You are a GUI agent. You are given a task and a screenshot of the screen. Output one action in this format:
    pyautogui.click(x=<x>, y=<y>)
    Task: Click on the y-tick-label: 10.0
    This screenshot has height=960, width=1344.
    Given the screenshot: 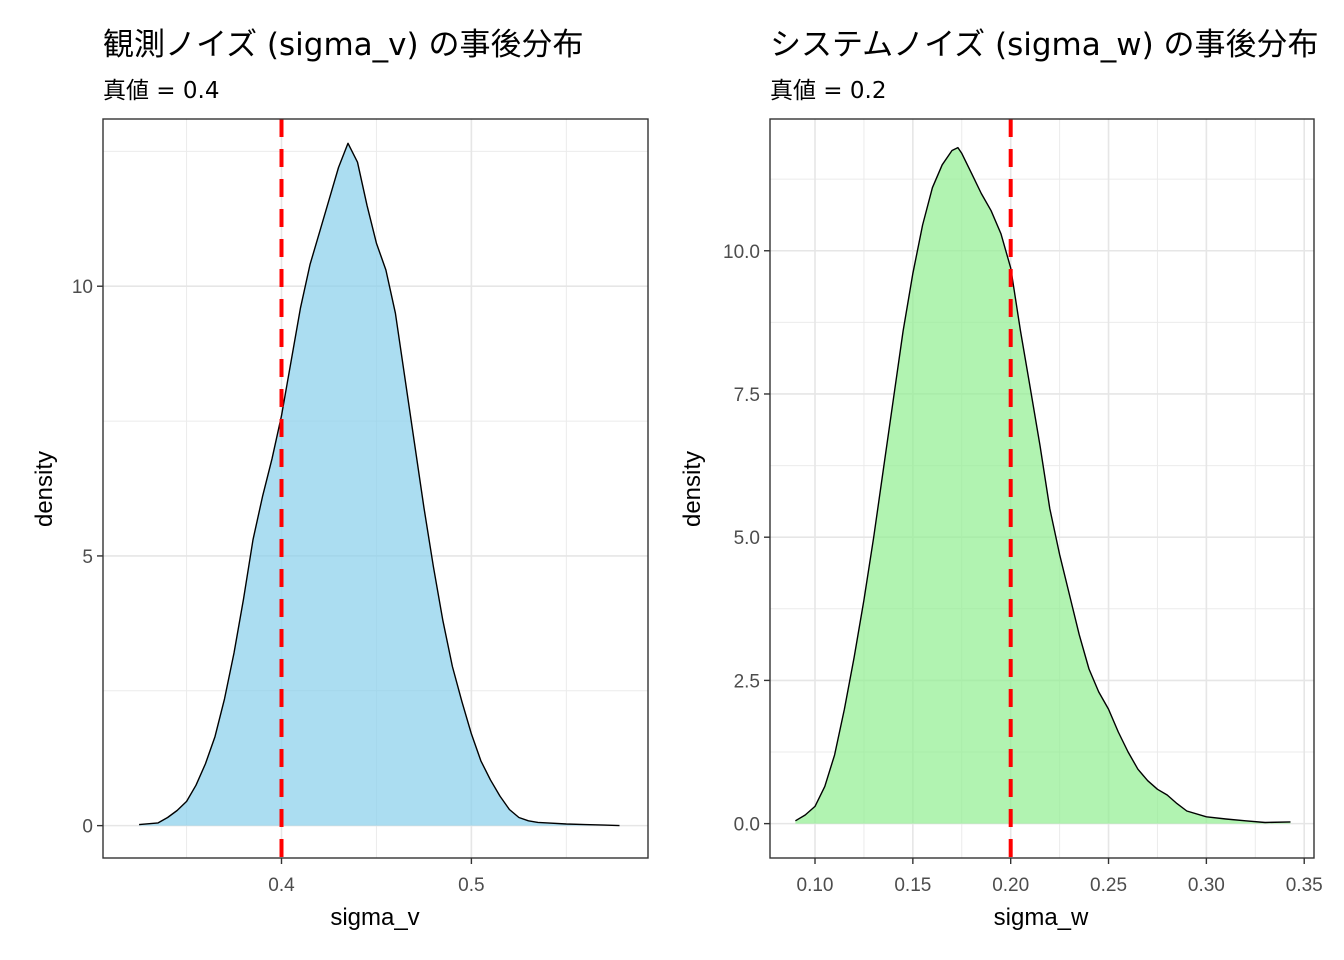 What is the action you would take?
    pyautogui.click(x=741, y=252)
    